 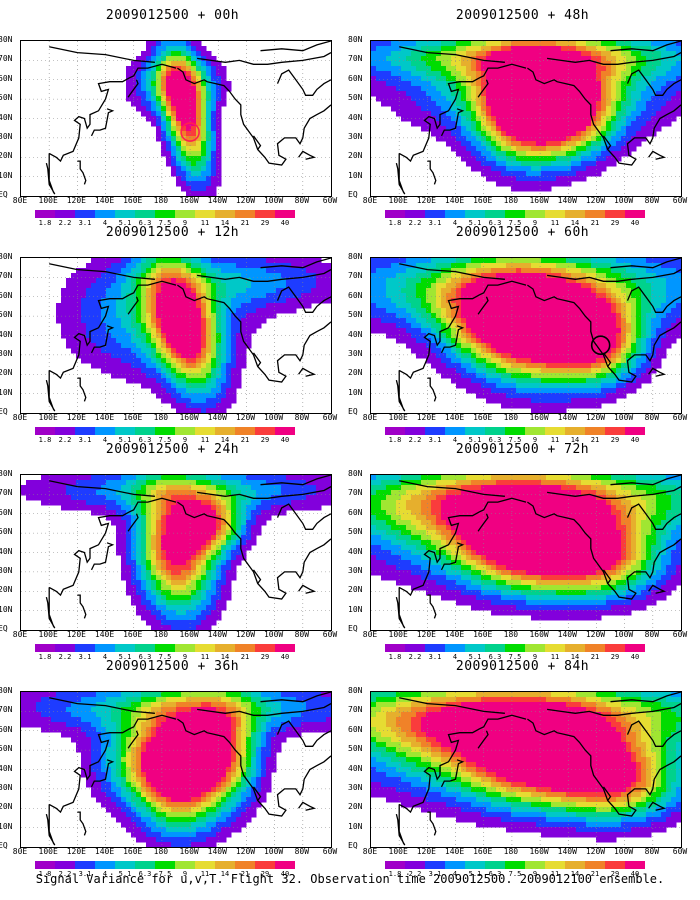 I want to click on latitude-label: 30N, so click(x=6, y=787).